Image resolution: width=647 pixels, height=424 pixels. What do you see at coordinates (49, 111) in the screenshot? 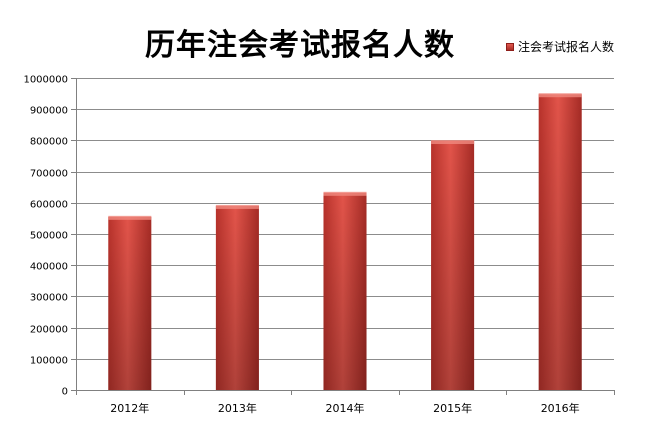
I see `y-tick-label: 900000` at bounding box center [49, 111].